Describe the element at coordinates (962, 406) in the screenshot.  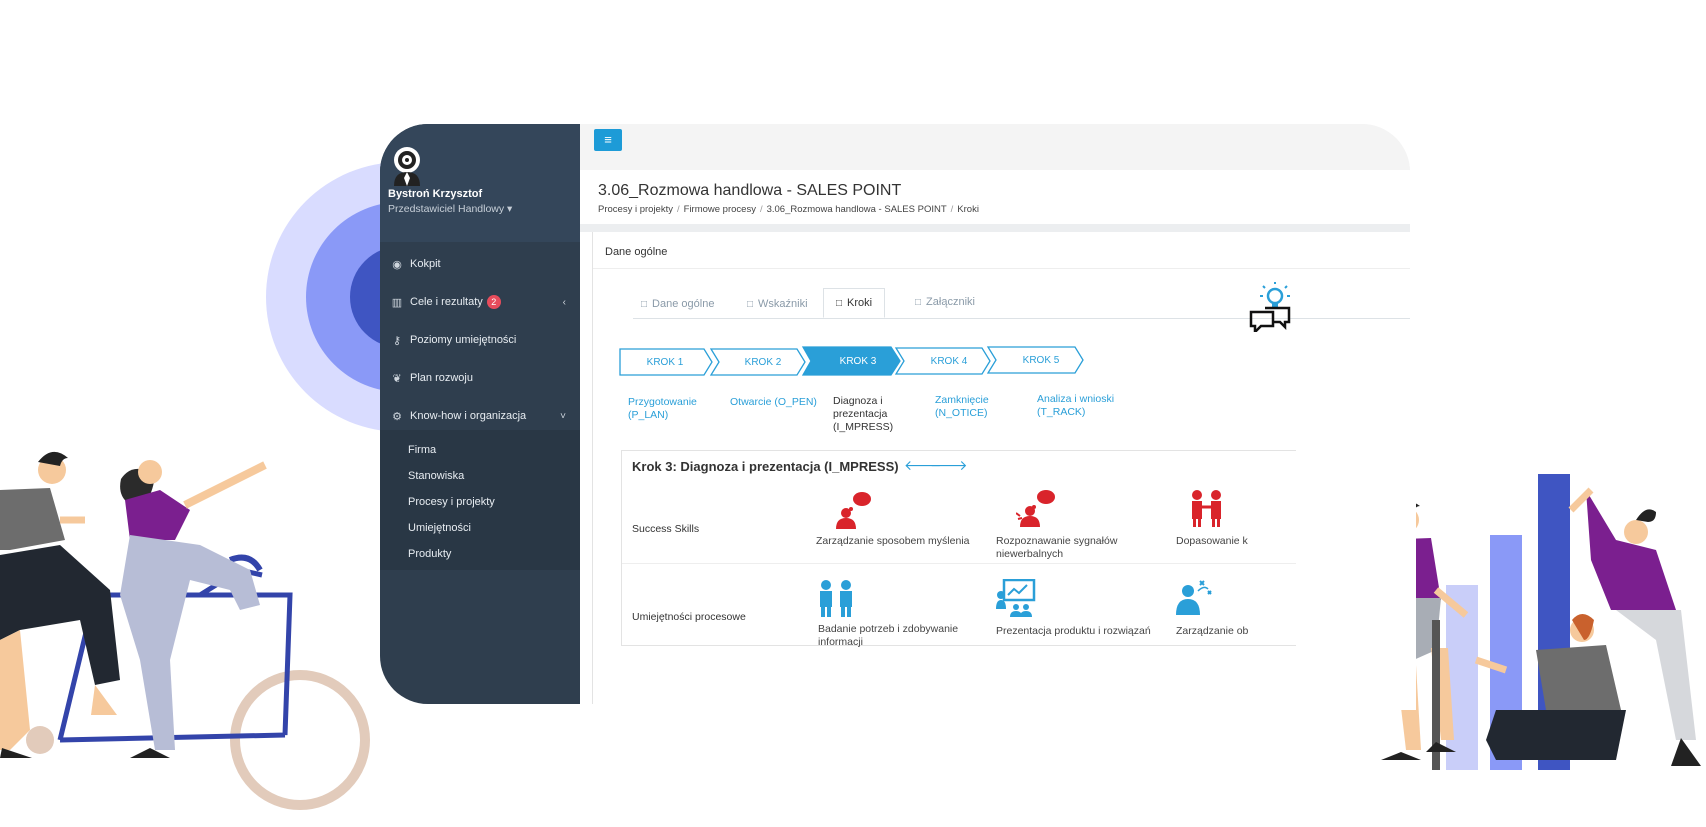
I see `step-4-name: Zamknięcie (N_OTICE)` at that location.